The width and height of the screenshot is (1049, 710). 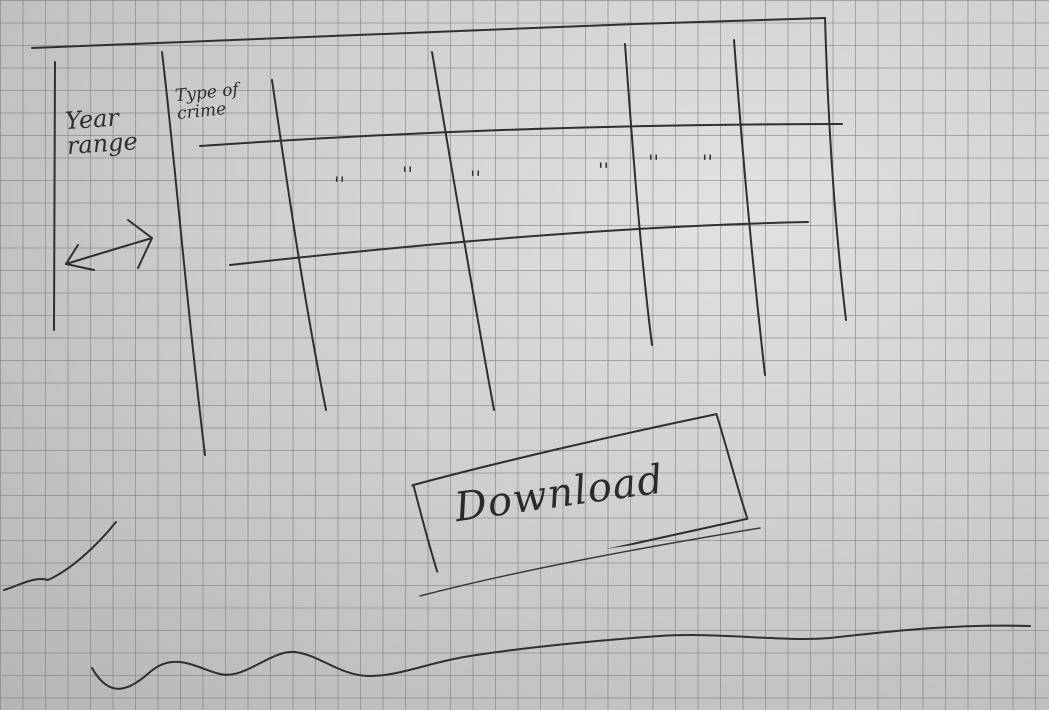 I want to click on stray-scribble, so click(x=60, y=556).